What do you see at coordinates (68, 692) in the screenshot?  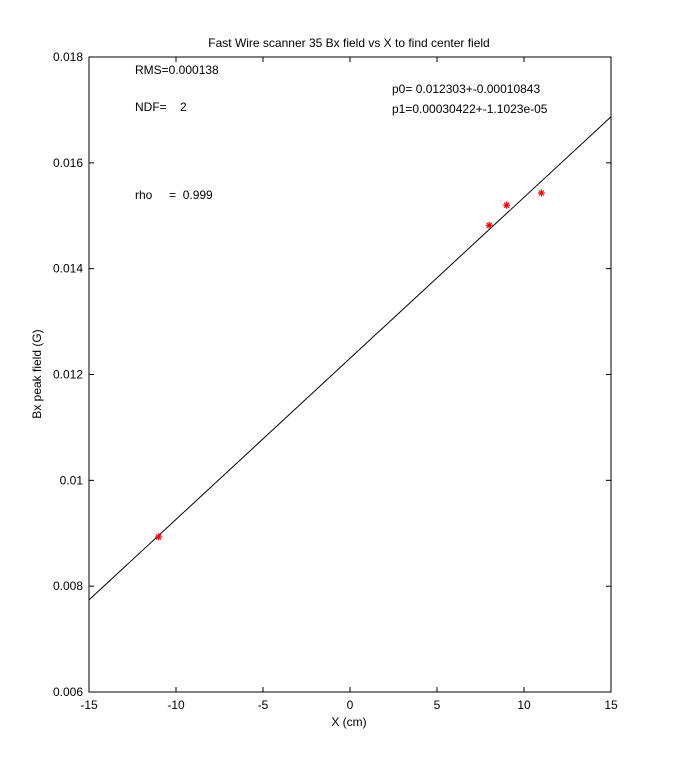 I see `y-tick-label: 0.006` at bounding box center [68, 692].